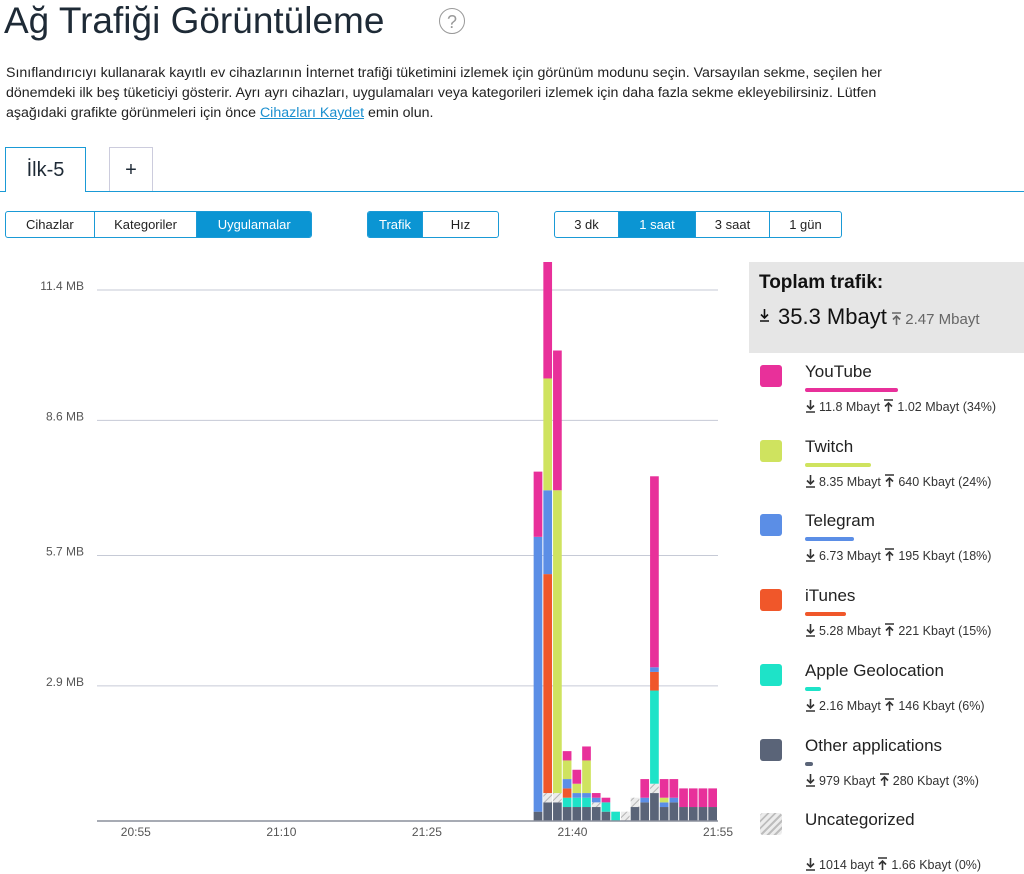 The height and width of the screenshot is (874, 1024). What do you see at coordinates (194, 20) in the screenshot?
I see `page-title: Ağ Trafiği Görüntüleme` at bounding box center [194, 20].